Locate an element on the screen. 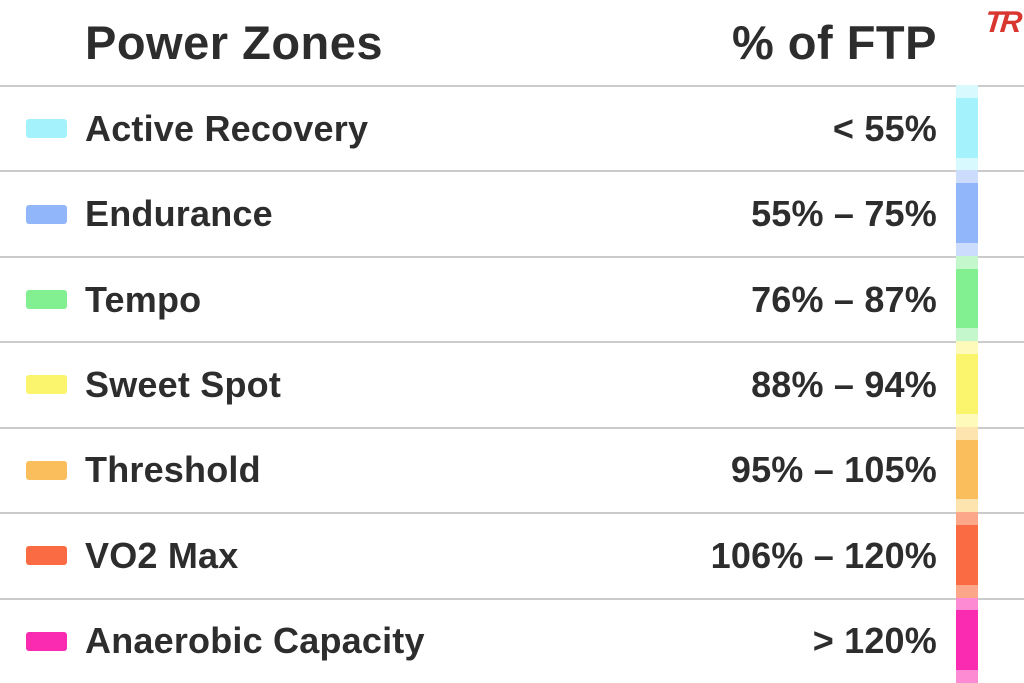 This screenshot has height=683, width=1024. zone-row-sweet-spot: Sweet Spot 88% – 94% is located at coordinates (512, 384).